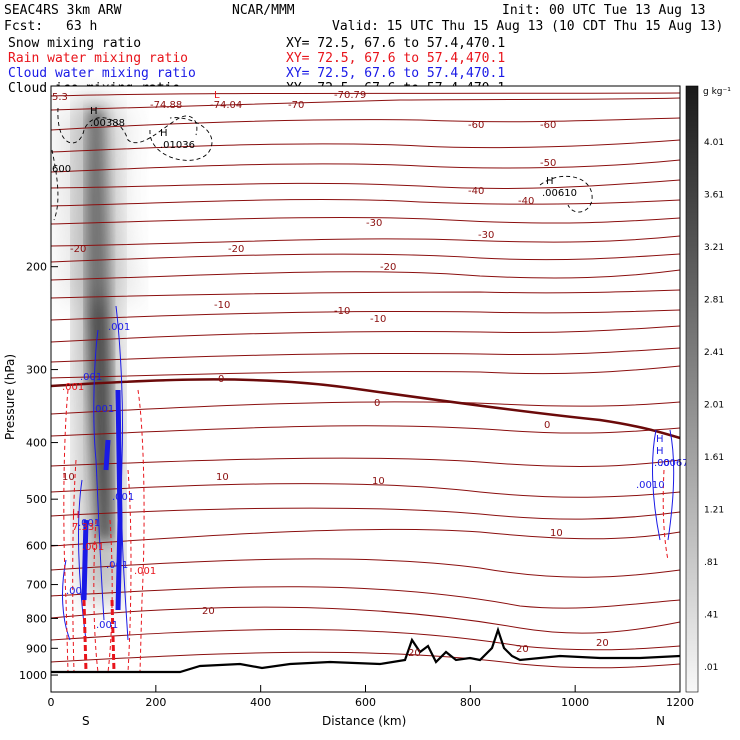  I want to click on colorbar-gradient, so click(692, 389).